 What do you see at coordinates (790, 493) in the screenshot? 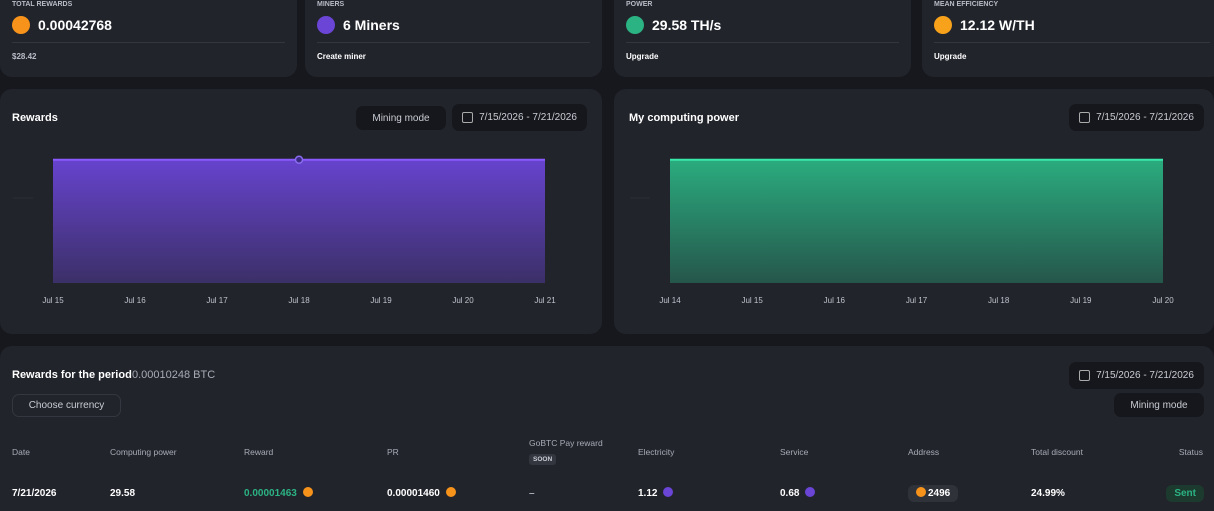
I see `table-cell: 0.68` at bounding box center [790, 493].